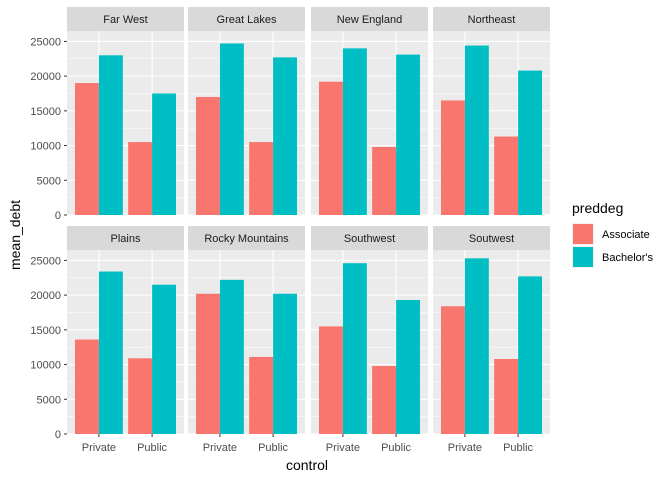 The height and width of the screenshot is (480, 672). Describe the element at coordinates (246, 111) in the screenshot. I see `facet-panel: Great Lakes` at that location.